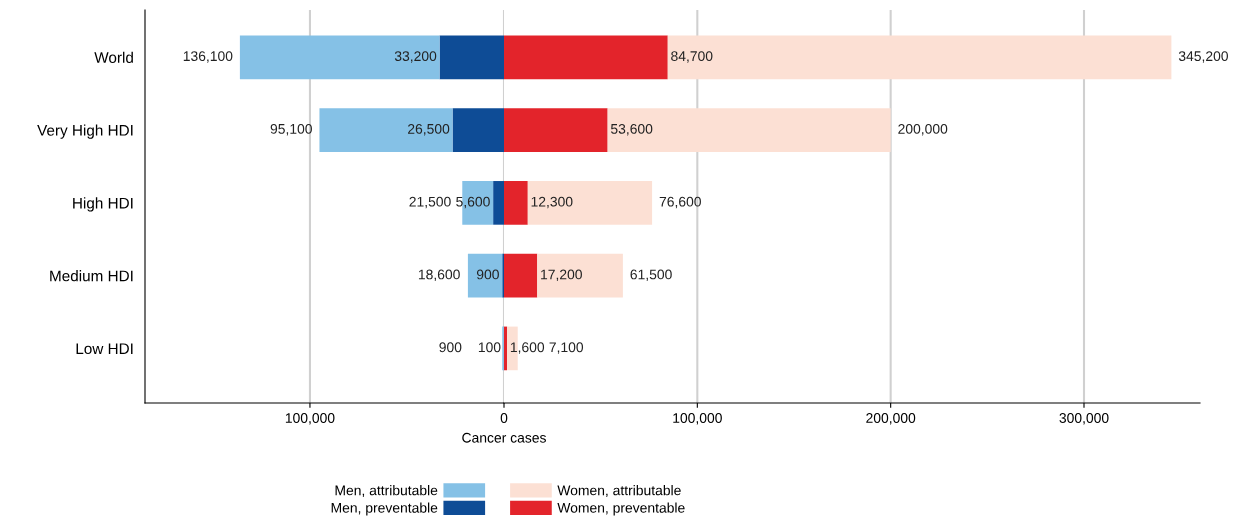 The image size is (1244, 528). Describe the element at coordinates (91, 276) in the screenshot. I see `y-tick-label: Medium HDI` at that location.